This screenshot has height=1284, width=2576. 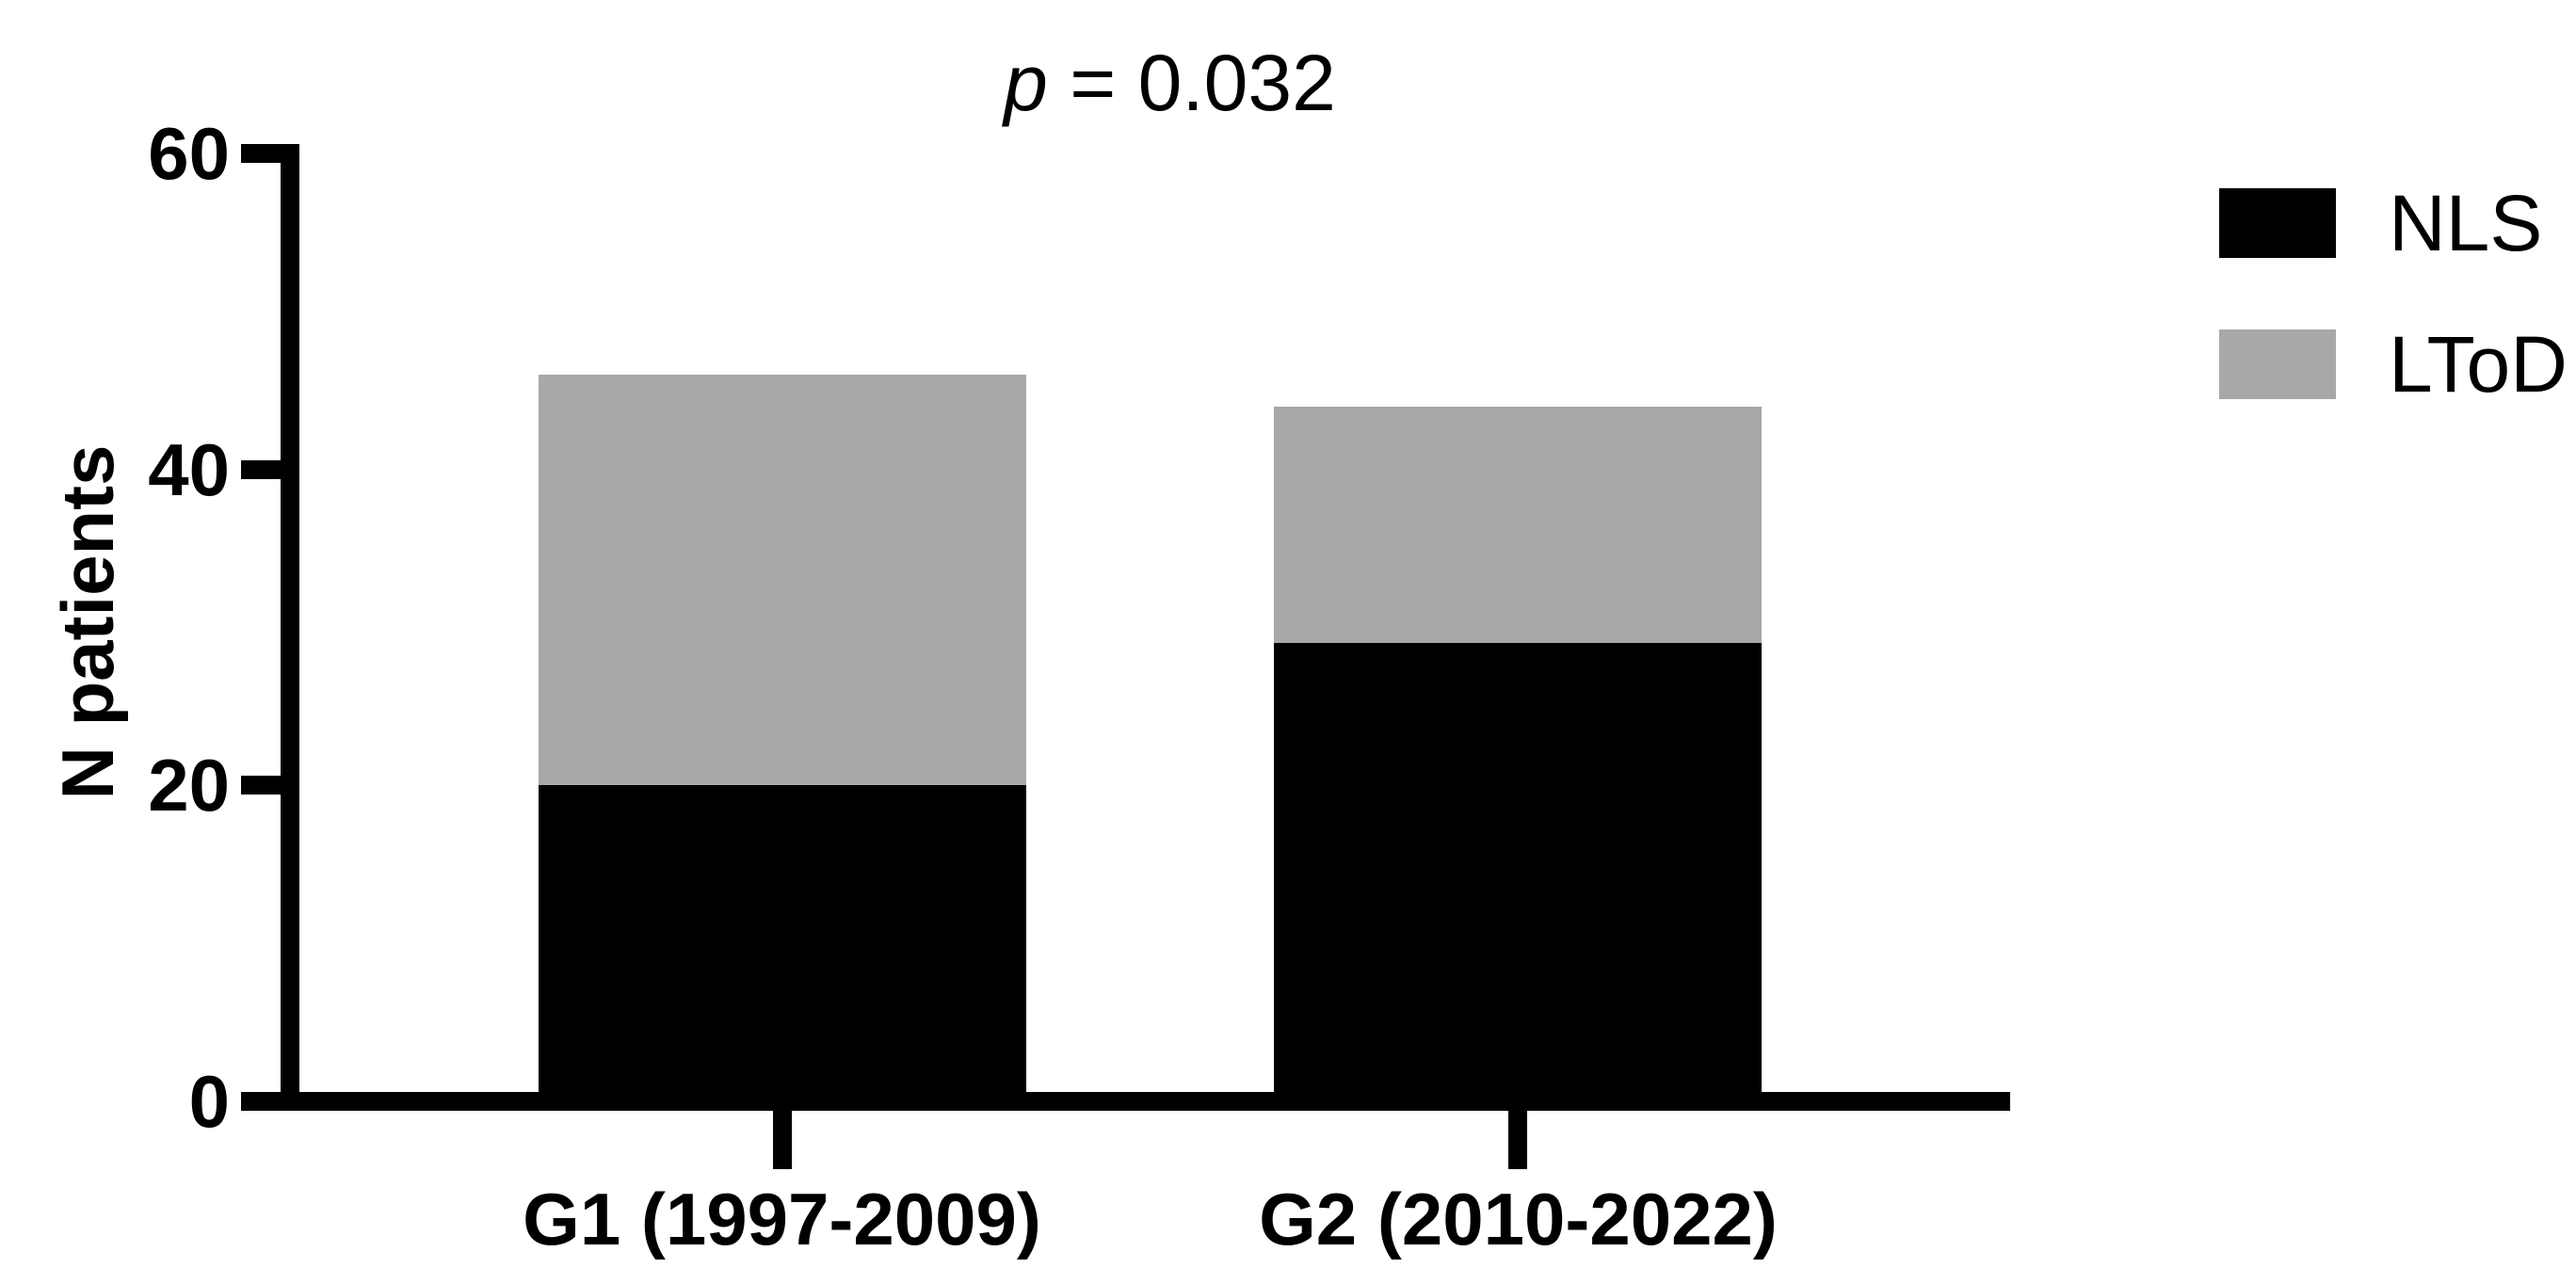 What do you see at coordinates (1518, 525) in the screenshot?
I see `bar-segment-ltod-g2` at bounding box center [1518, 525].